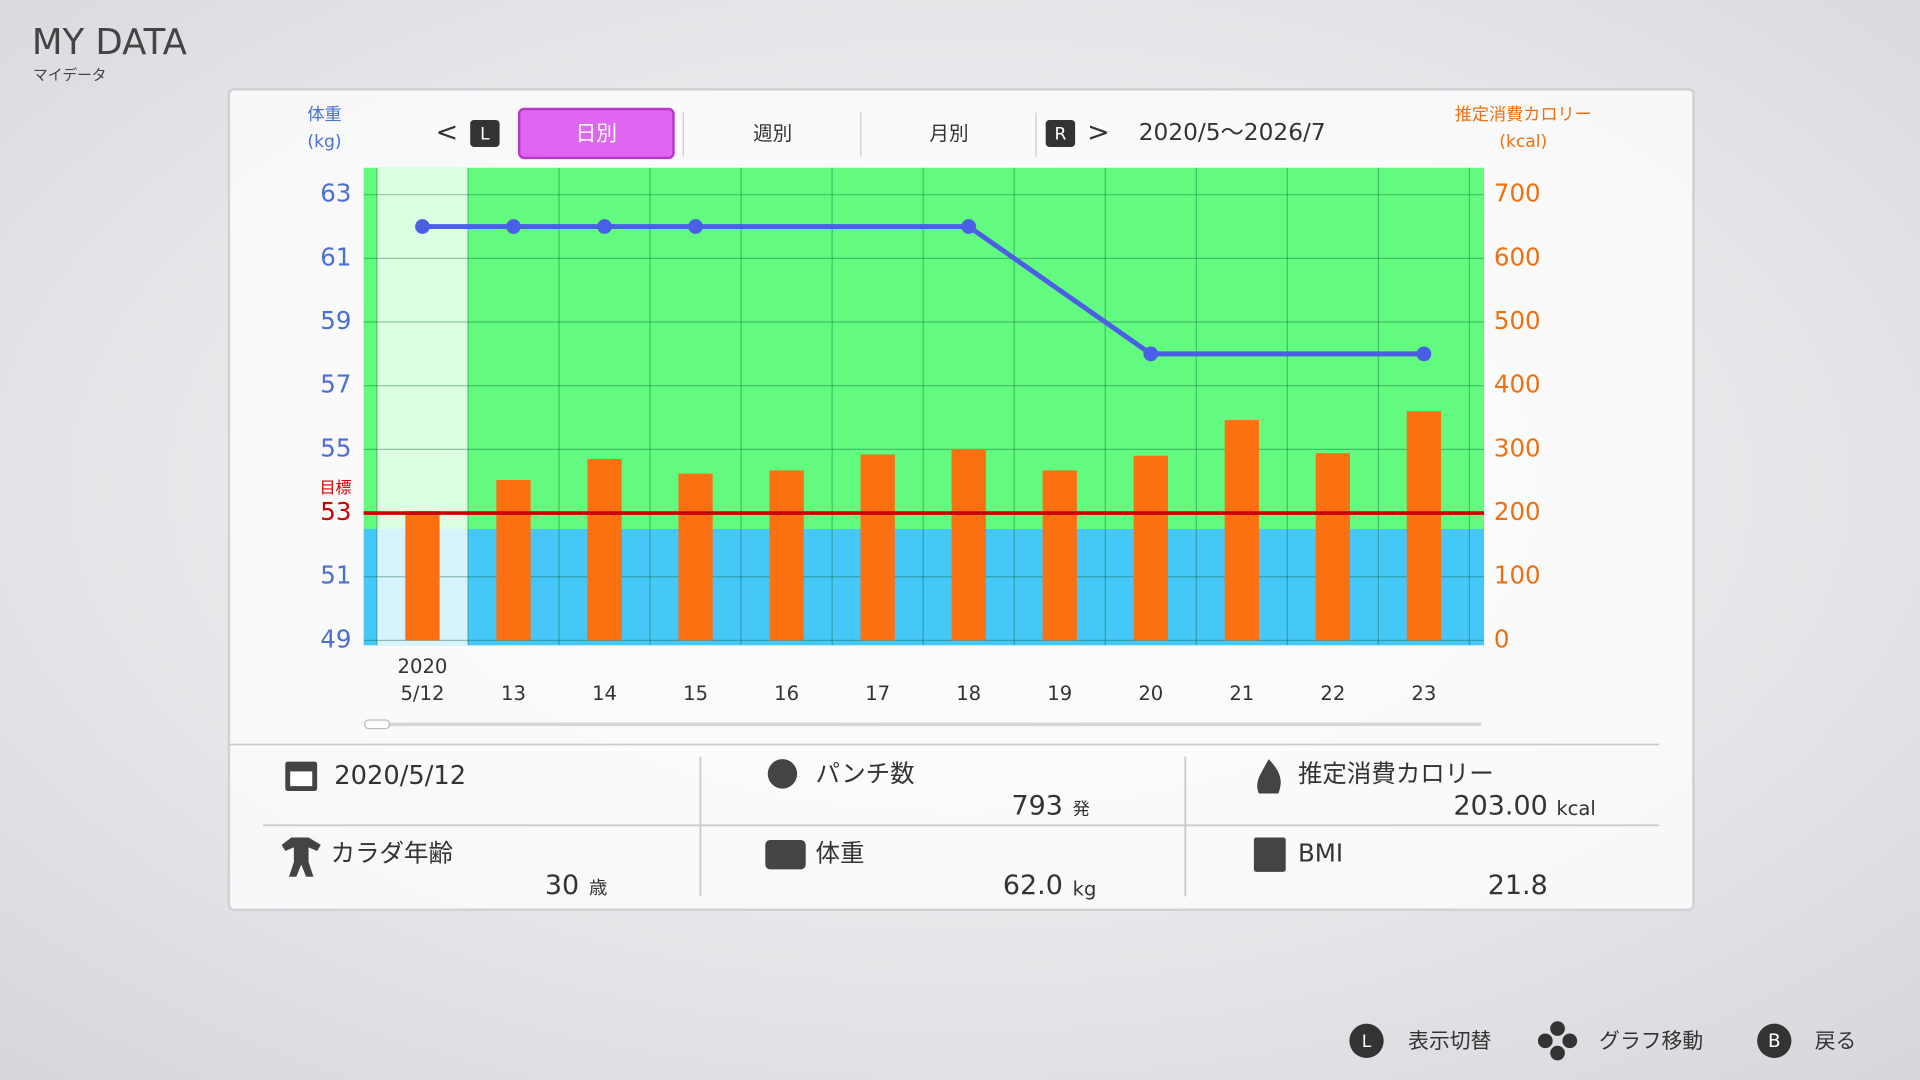 The height and width of the screenshot is (1080, 1920). What do you see at coordinates (1517, 511) in the screenshot?
I see `y2-tick-label: 200` at bounding box center [1517, 511].